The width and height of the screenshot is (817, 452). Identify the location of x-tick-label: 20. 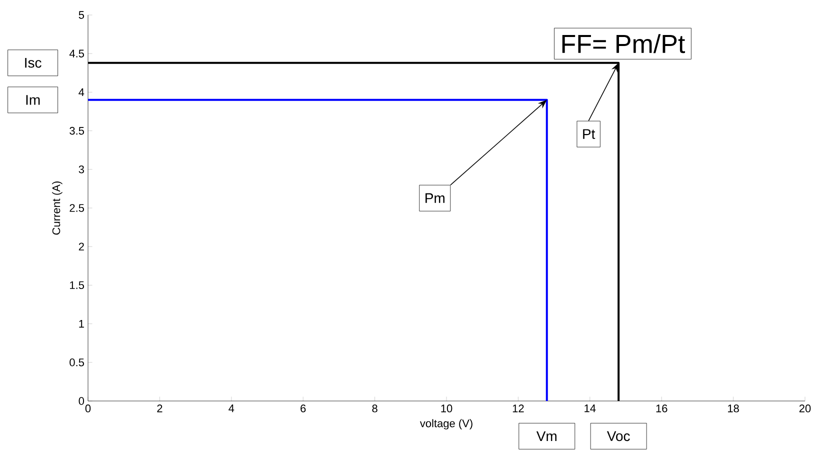
(805, 408).